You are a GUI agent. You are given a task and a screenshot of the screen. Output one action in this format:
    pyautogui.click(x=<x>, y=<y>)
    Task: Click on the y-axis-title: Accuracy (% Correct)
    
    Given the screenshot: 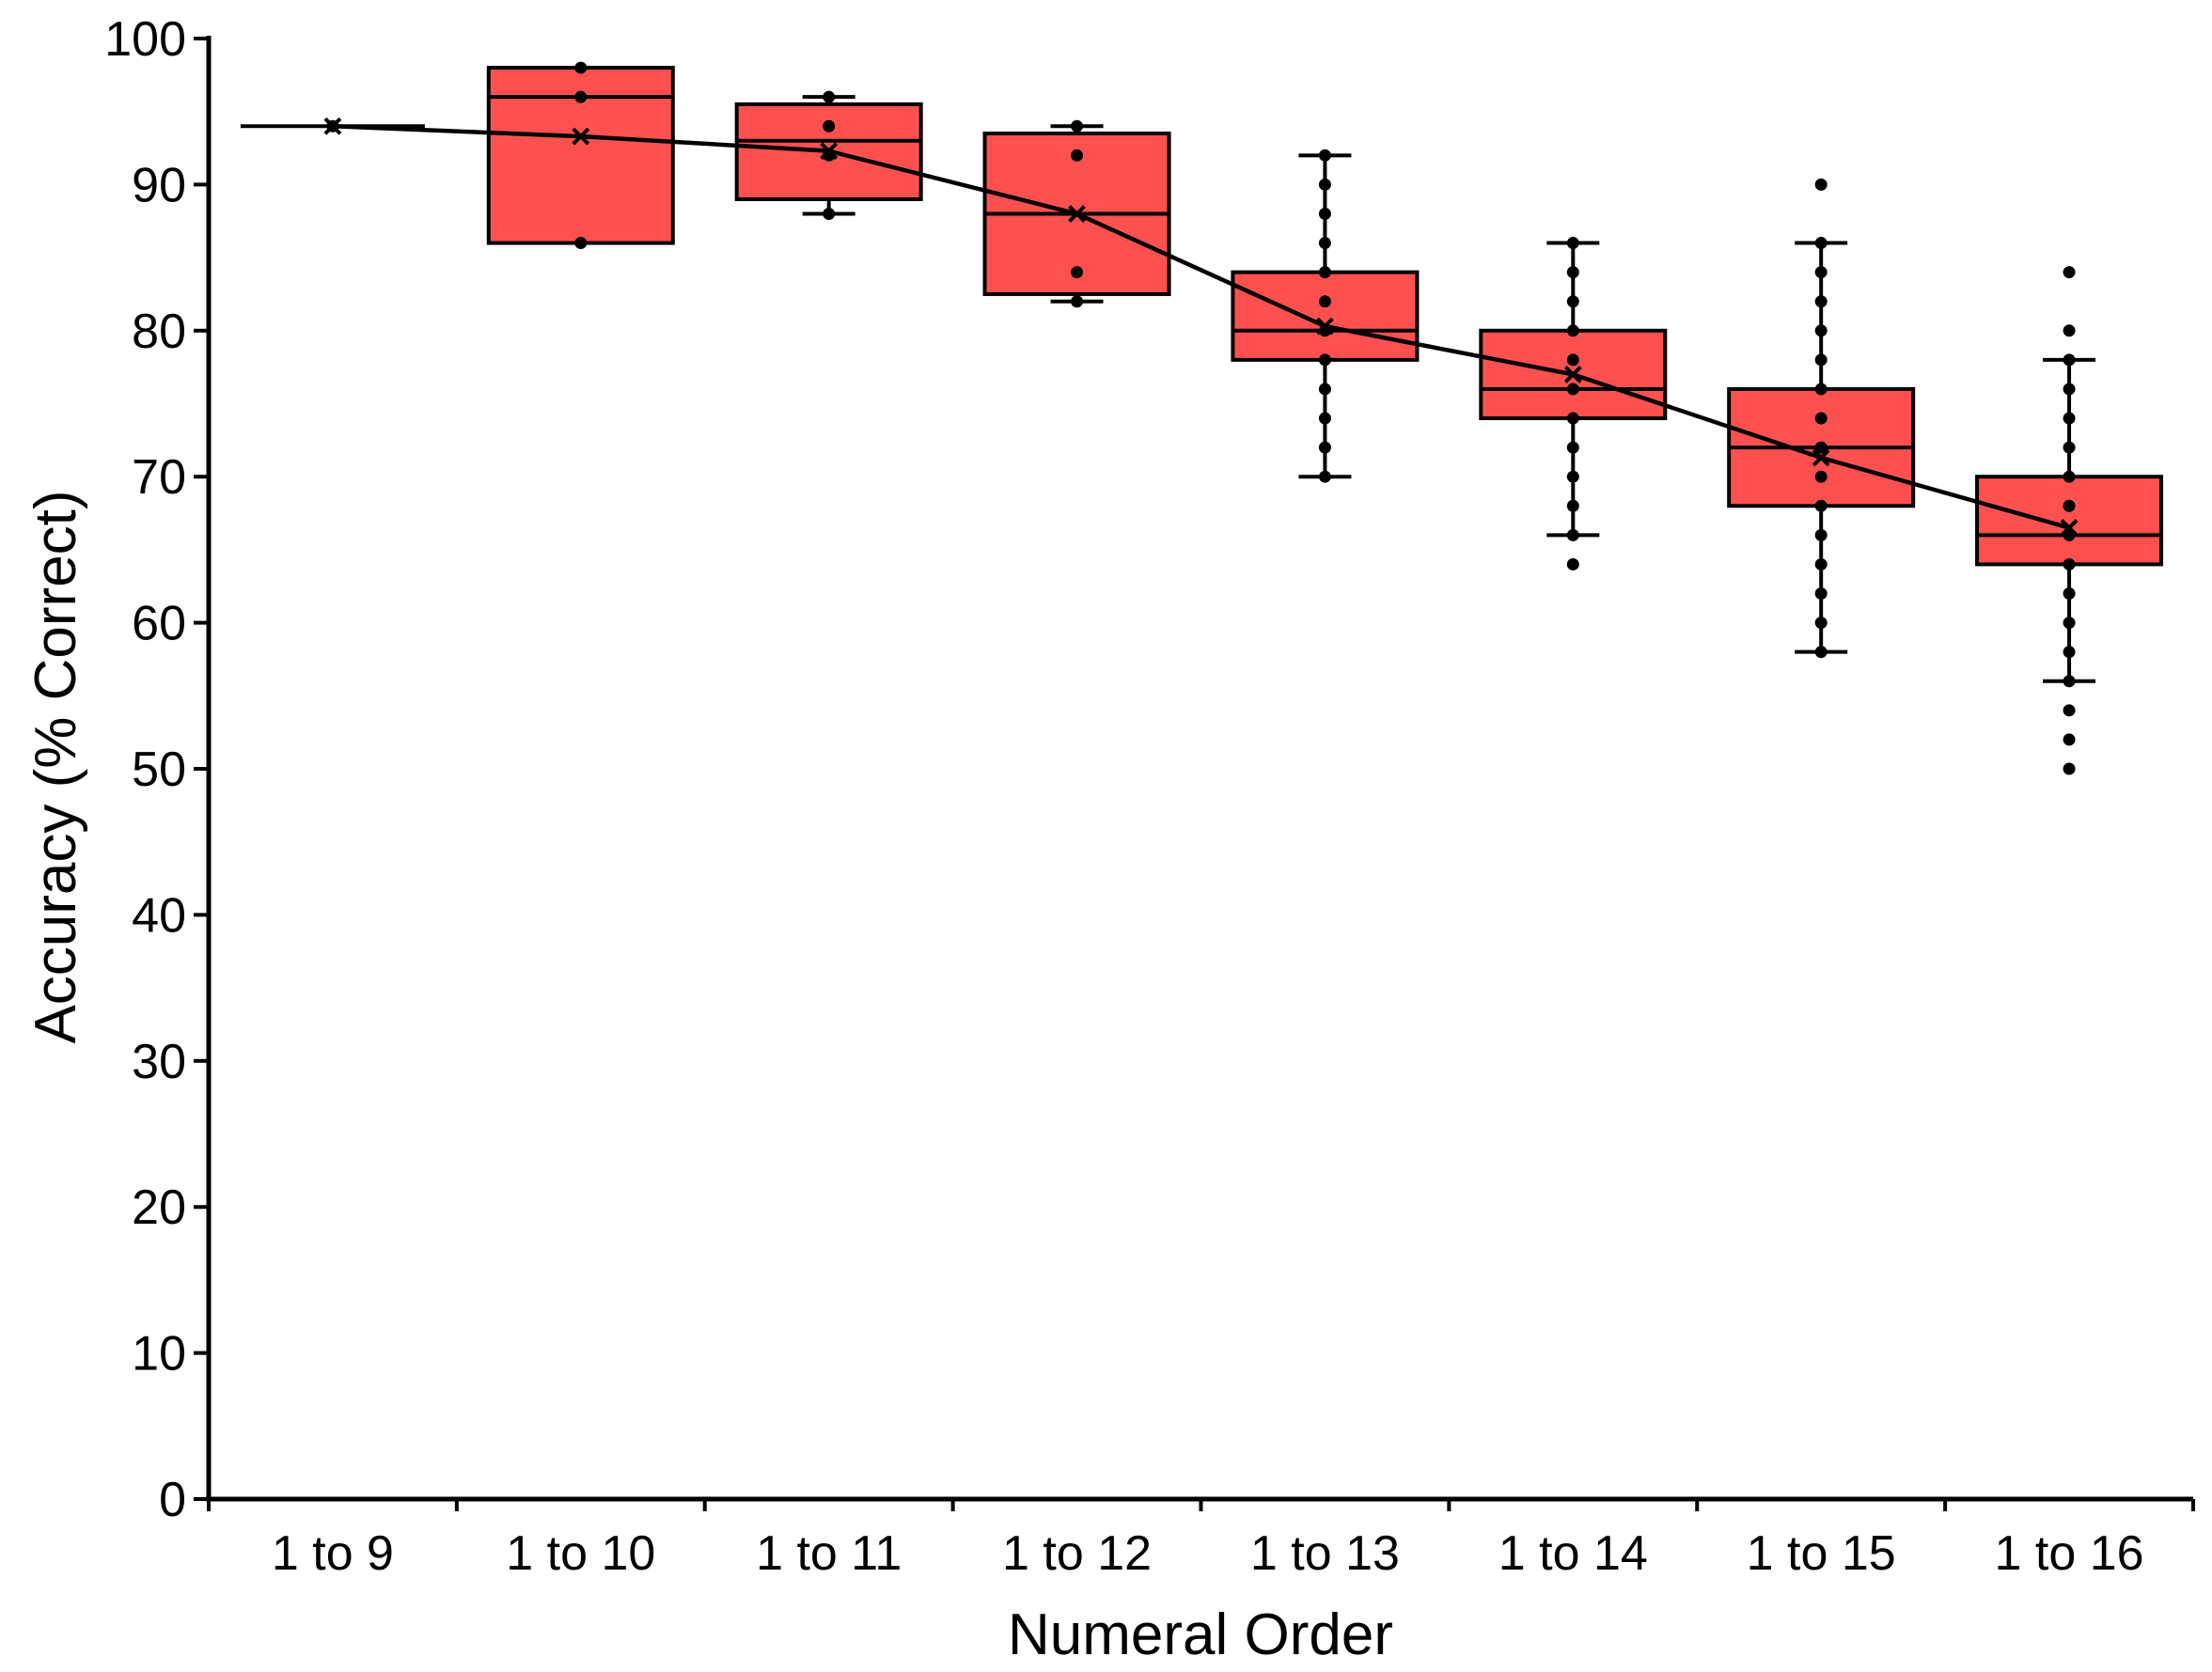 What is the action you would take?
    pyautogui.click(x=56, y=766)
    